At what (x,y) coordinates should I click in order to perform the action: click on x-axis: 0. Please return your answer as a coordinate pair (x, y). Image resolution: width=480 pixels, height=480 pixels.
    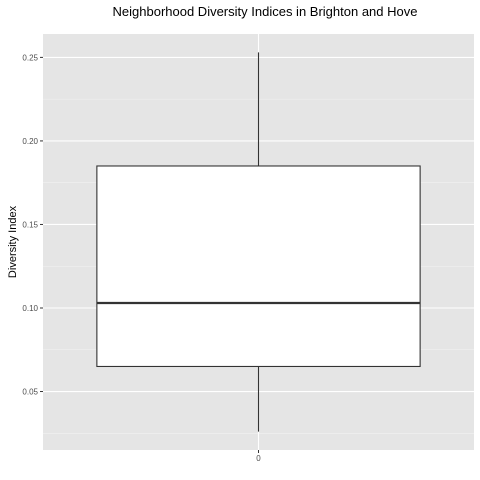
    Looking at the image, I should click on (258, 456).